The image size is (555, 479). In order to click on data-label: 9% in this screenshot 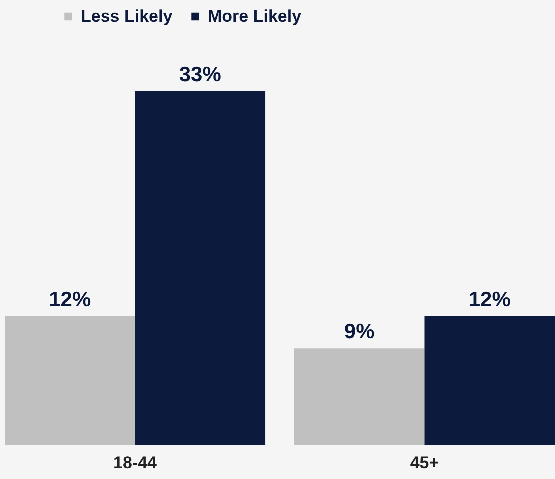, I will do `click(360, 332)`.